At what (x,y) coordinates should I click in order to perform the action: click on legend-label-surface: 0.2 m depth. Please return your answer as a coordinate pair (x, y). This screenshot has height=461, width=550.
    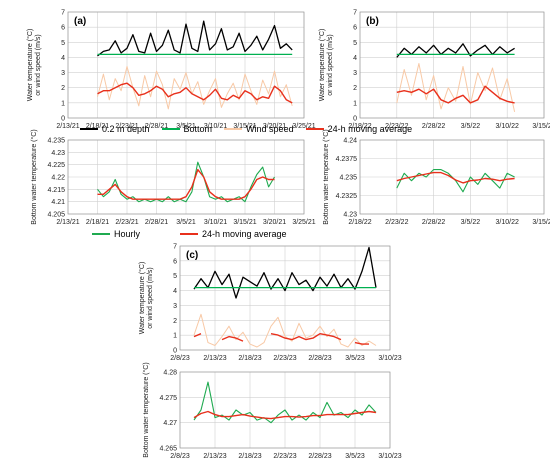
    Looking at the image, I should click on (126, 129).